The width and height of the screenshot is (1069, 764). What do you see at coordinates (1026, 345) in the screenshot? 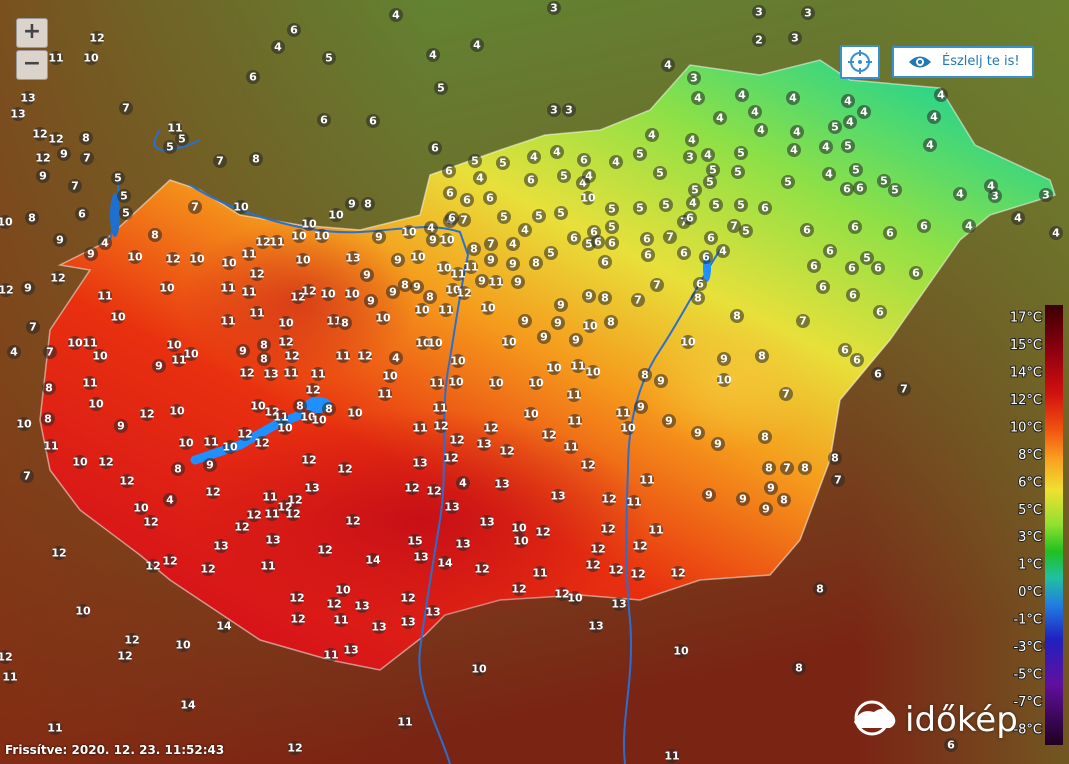
I see `legend-label: 15°C` at bounding box center [1026, 345].